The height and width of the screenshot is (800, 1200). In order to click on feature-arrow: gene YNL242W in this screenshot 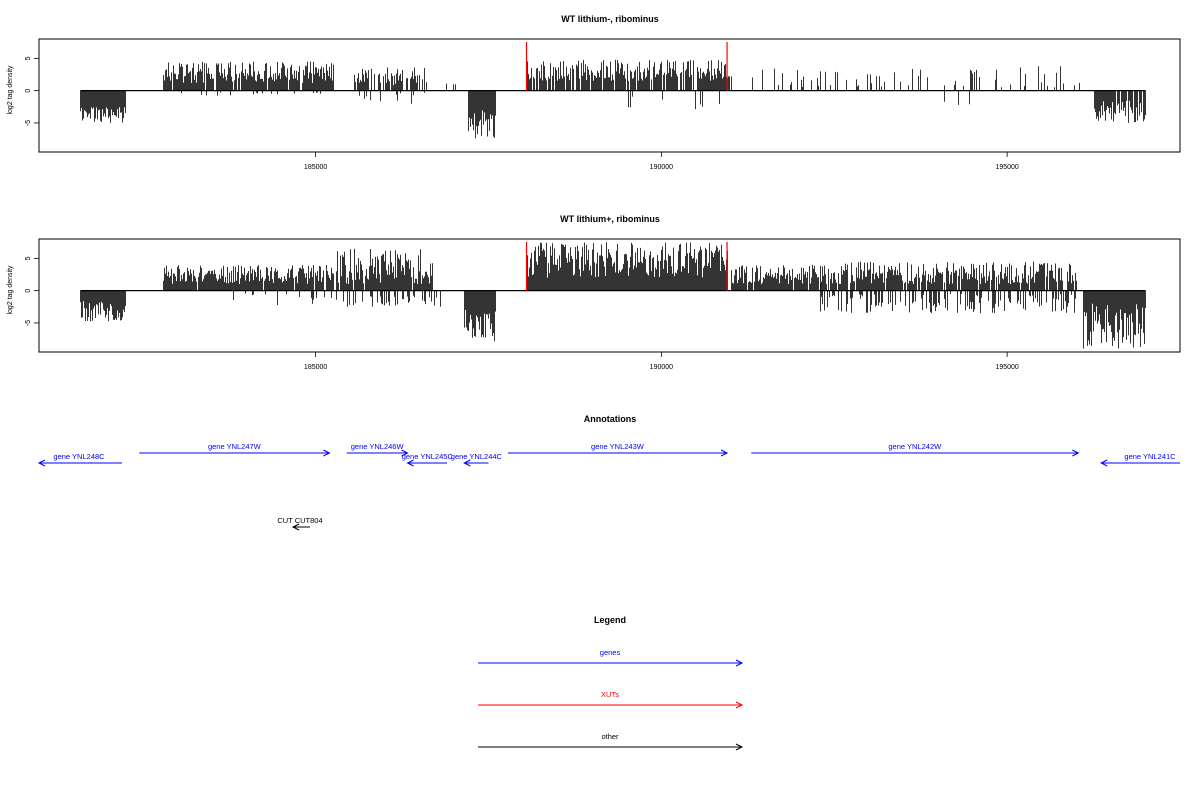, I will do `click(915, 449)`.